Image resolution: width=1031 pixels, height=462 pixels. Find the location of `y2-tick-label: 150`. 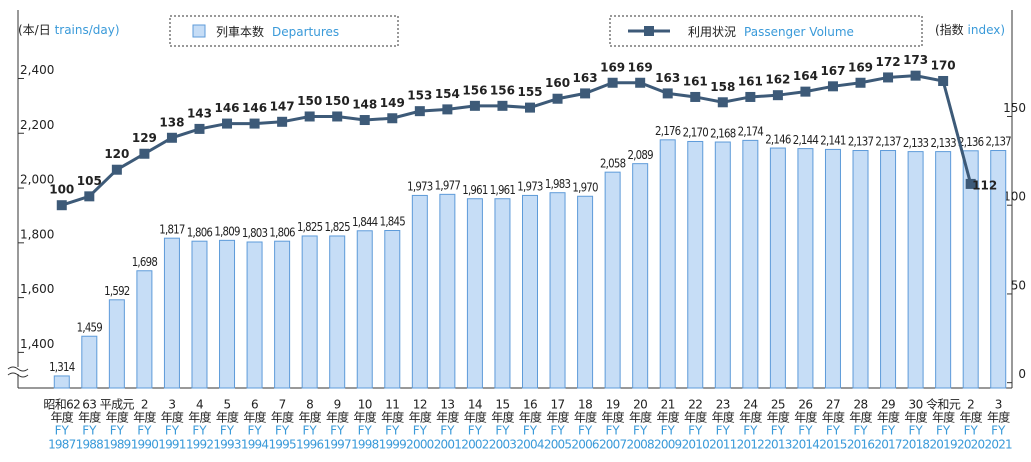

y2-tick-label: 150 is located at coordinates (1014, 108).